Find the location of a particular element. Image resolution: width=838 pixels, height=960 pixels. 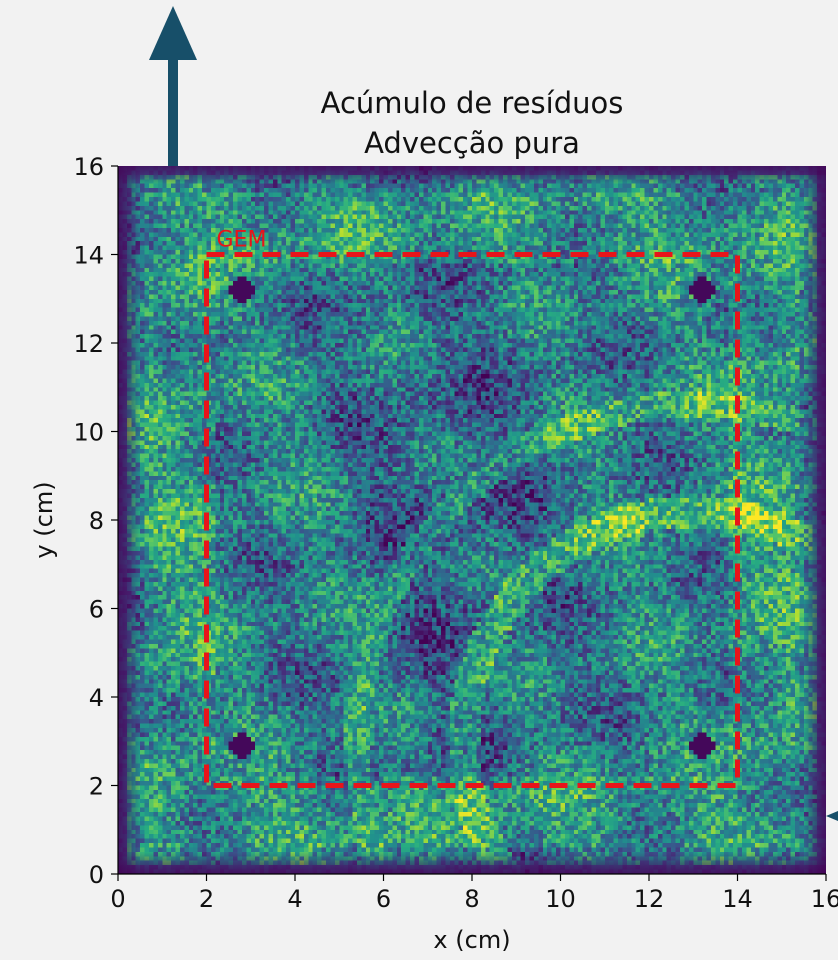

y-tick-label: 6 is located at coordinates (96, 610).